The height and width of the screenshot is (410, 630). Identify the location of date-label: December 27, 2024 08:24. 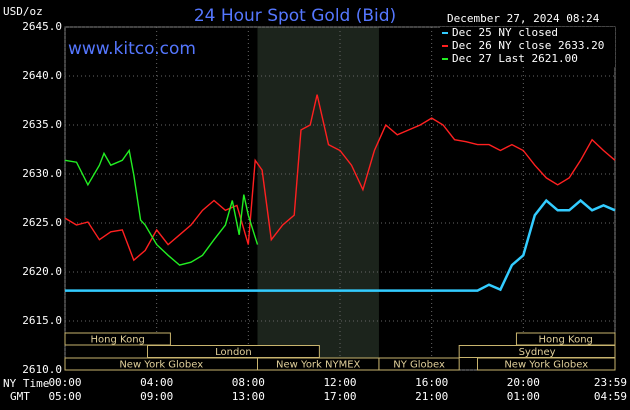
(523, 18).